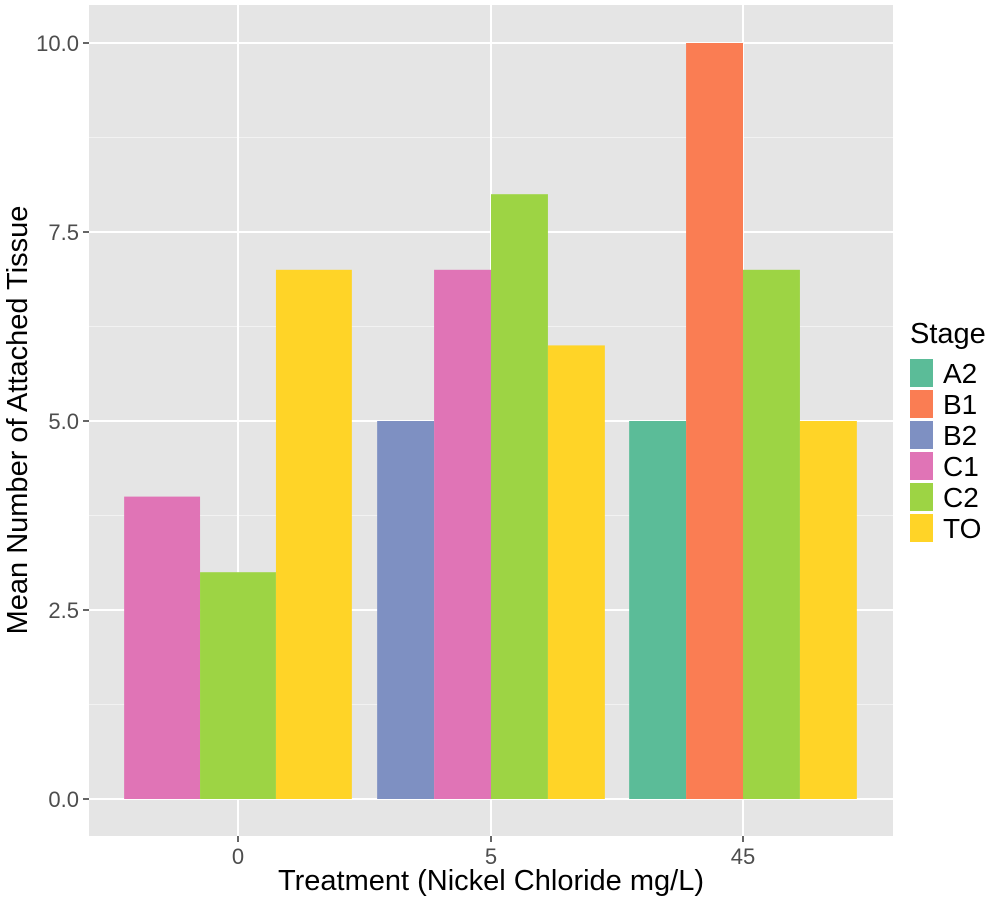 This screenshot has width=1000, height=900. Describe the element at coordinates (238, 856) in the screenshot. I see `x-tick-label: 0` at that location.